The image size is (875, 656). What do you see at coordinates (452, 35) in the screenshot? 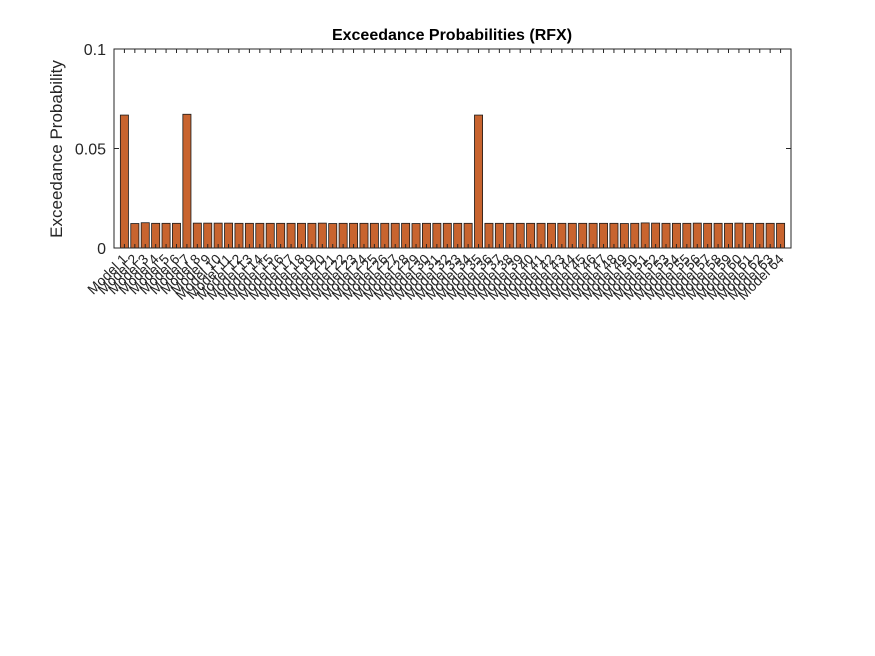
I see `chart-title: Exceedance Probabilities (RFX)` at bounding box center [452, 35].